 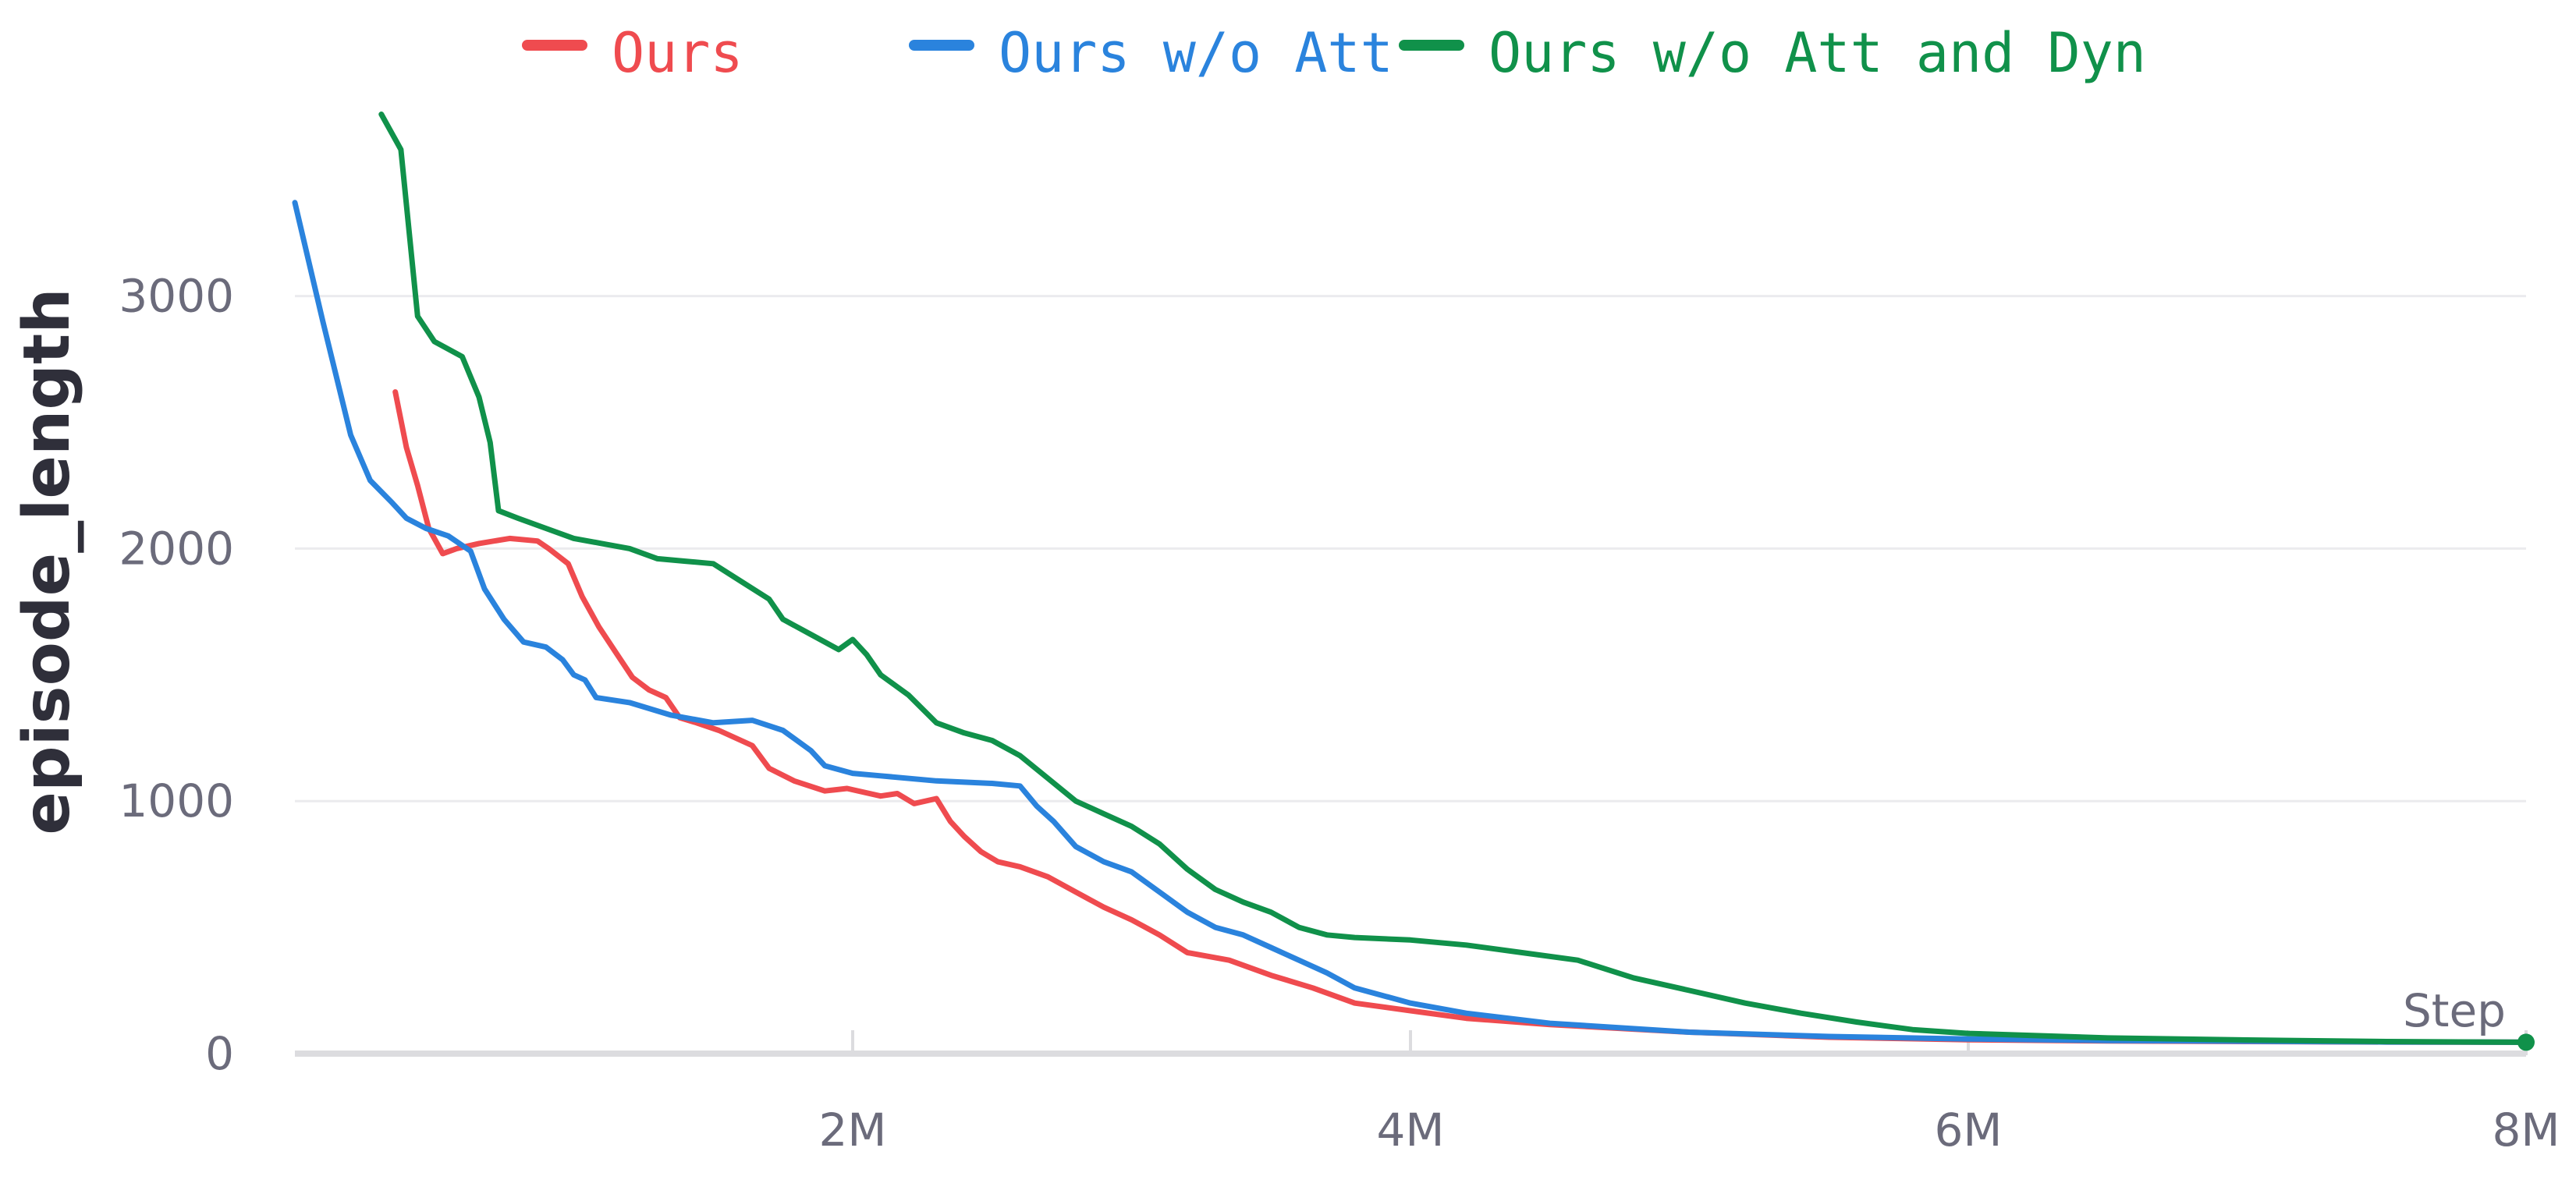 What do you see at coordinates (853, 1130) in the screenshot?
I see `x-tick-label: 2M` at bounding box center [853, 1130].